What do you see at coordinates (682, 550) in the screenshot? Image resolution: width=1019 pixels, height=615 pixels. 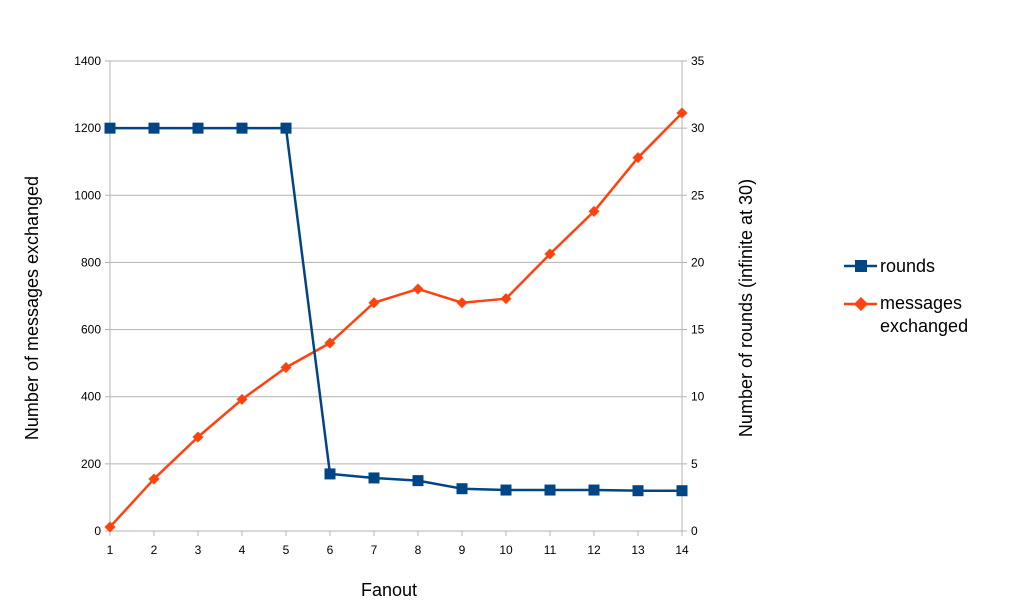 I see `x-tick-label: 14` at bounding box center [682, 550].